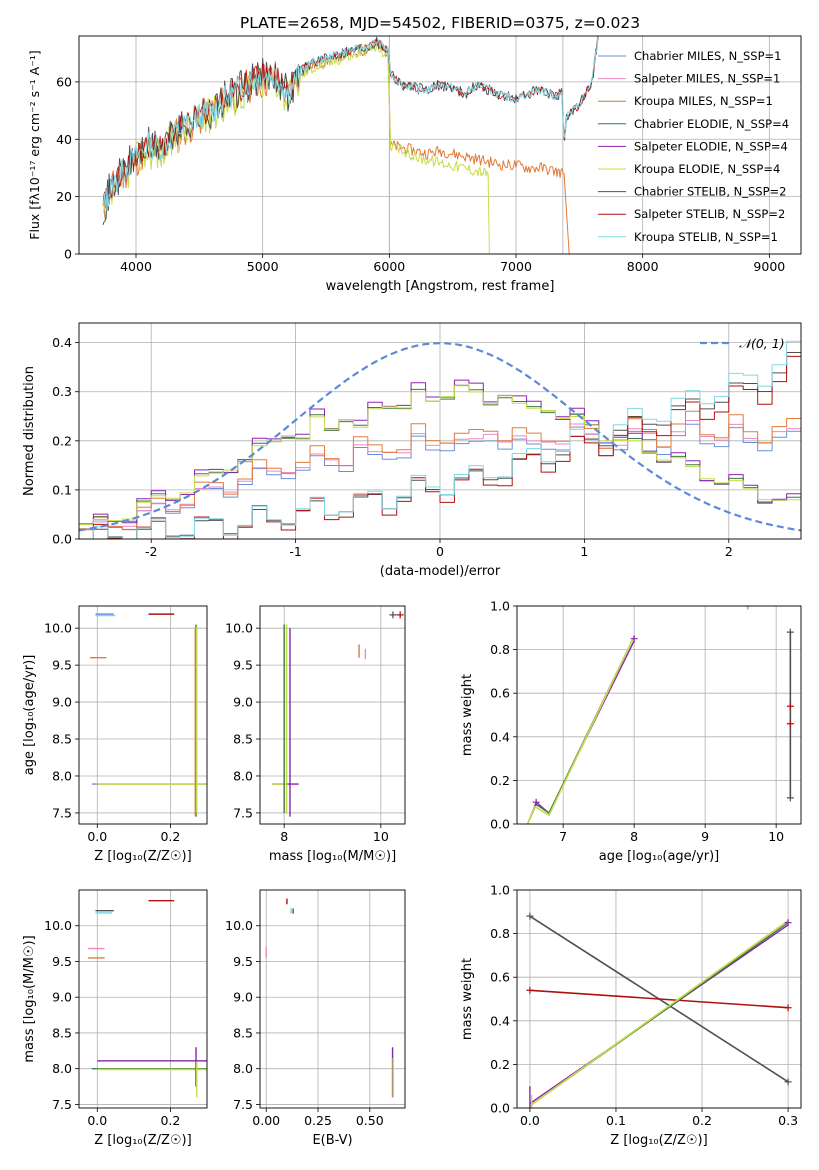  I want to click on age_vs_mass-xlabel: mass [log₁₀(M/M☉)], so click(332, 856).